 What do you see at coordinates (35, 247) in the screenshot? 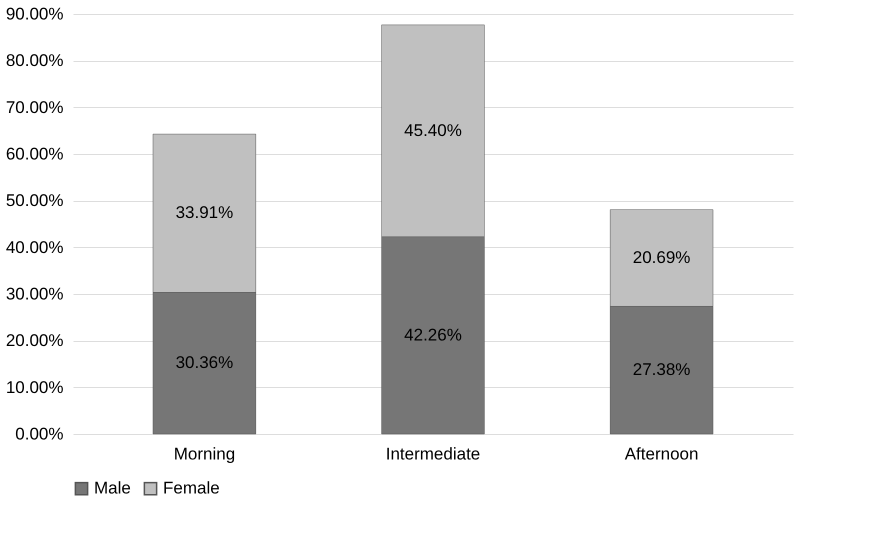
I see `y-tick-label: 40.00%` at bounding box center [35, 247].